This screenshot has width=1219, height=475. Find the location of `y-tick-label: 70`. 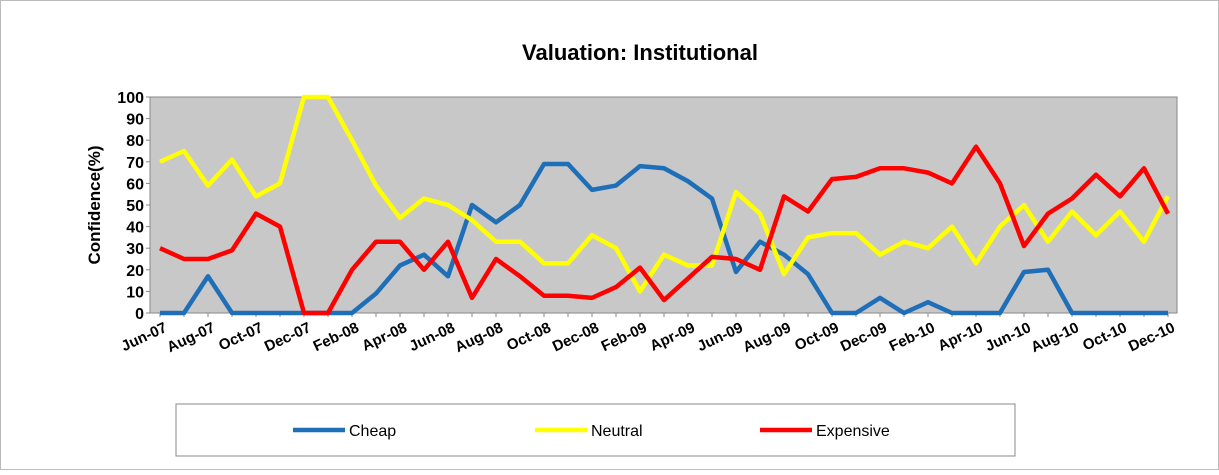

y-tick-label: 70 is located at coordinates (135, 163).